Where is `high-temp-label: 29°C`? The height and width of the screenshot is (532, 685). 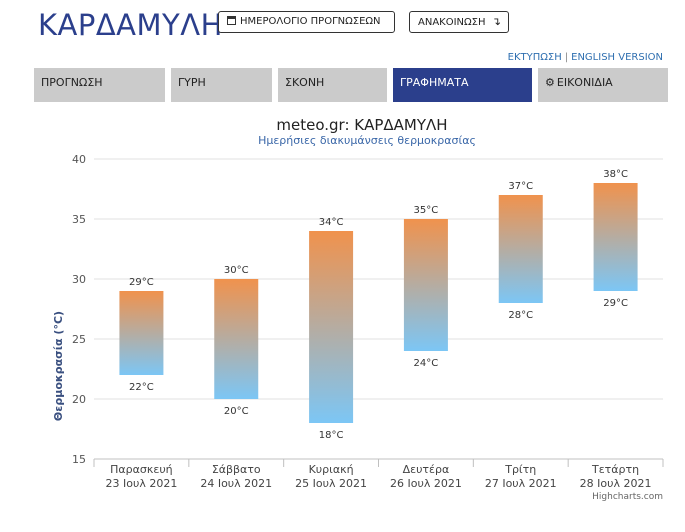 high-temp-label: 29°C is located at coordinates (141, 282).